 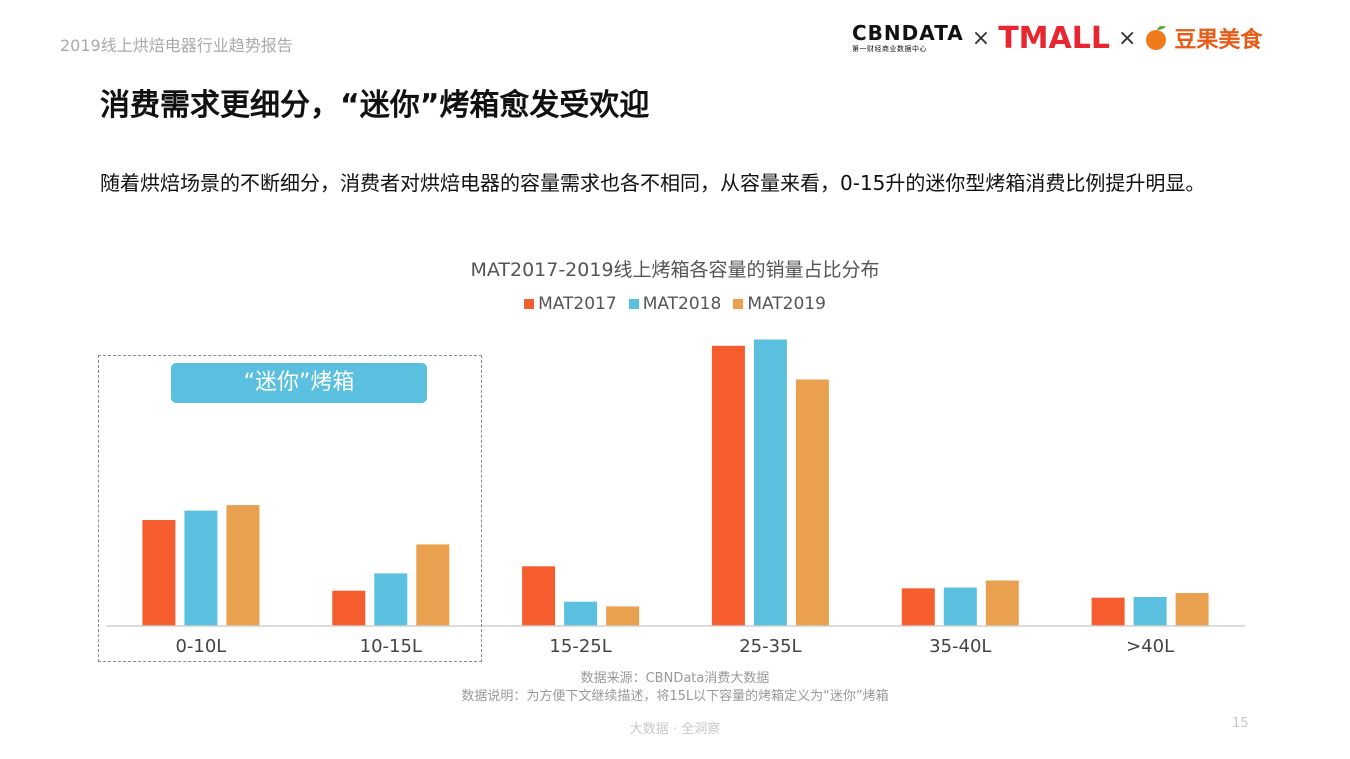 What do you see at coordinates (675, 270) in the screenshot?
I see `chart-title: MAT2017-2019线上烤箱各容量的销量占比分布` at bounding box center [675, 270].